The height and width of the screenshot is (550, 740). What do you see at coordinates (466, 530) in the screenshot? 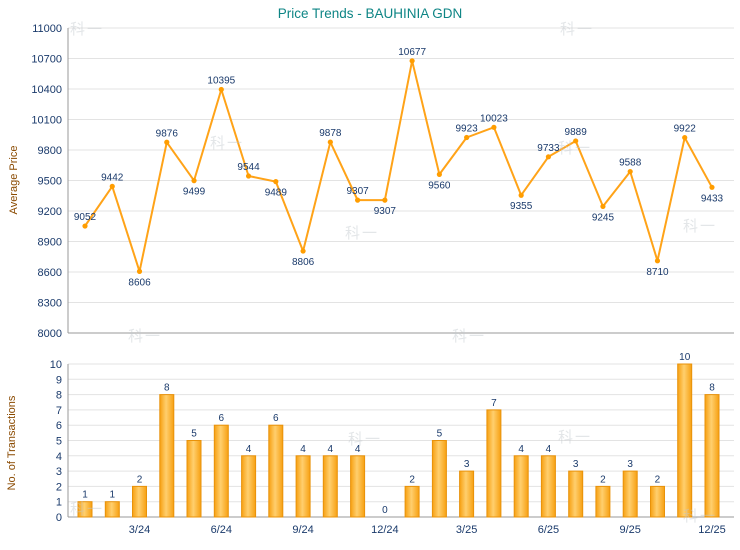
I see `x-axis-tick-label: 3/25` at bounding box center [466, 530].